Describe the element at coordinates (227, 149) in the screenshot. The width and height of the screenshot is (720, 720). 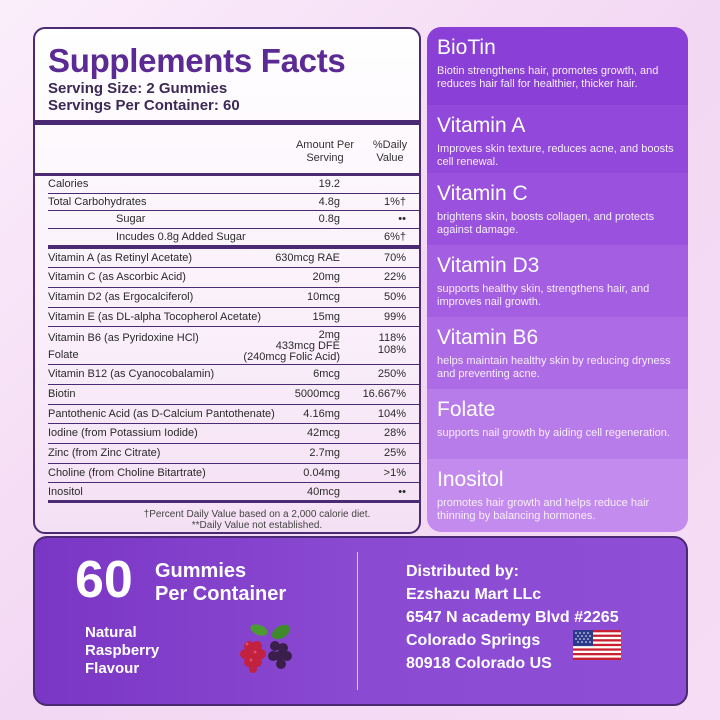
I see `facts-header: Amount Per Serving %Daily Value` at that location.